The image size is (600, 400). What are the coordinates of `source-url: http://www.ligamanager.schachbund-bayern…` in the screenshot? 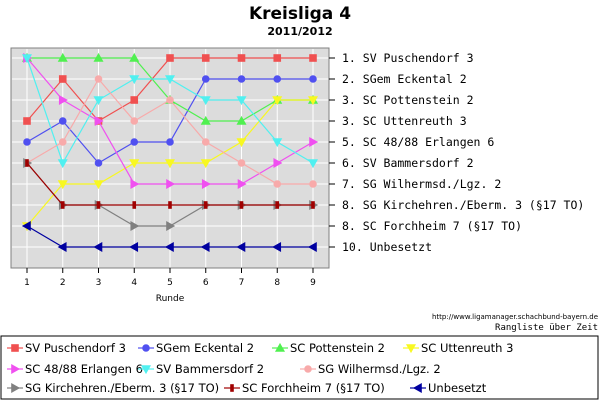 It's located at (515, 317).